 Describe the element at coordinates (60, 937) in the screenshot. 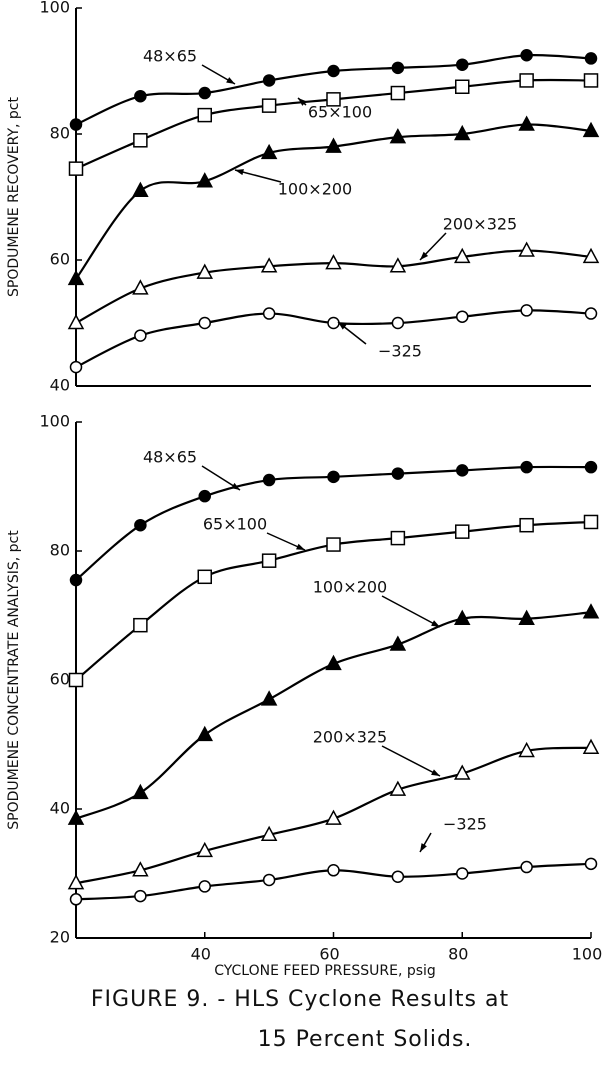

I see `y-tick-label: 20` at that location.